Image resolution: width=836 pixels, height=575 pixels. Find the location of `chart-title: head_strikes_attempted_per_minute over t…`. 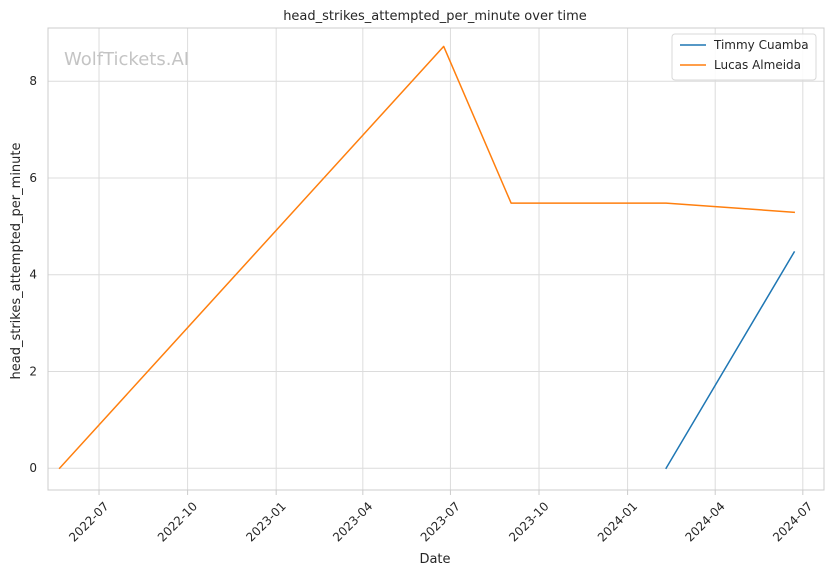

chart-title: head_strikes_attempted_per_minute over t… is located at coordinates (435, 16).